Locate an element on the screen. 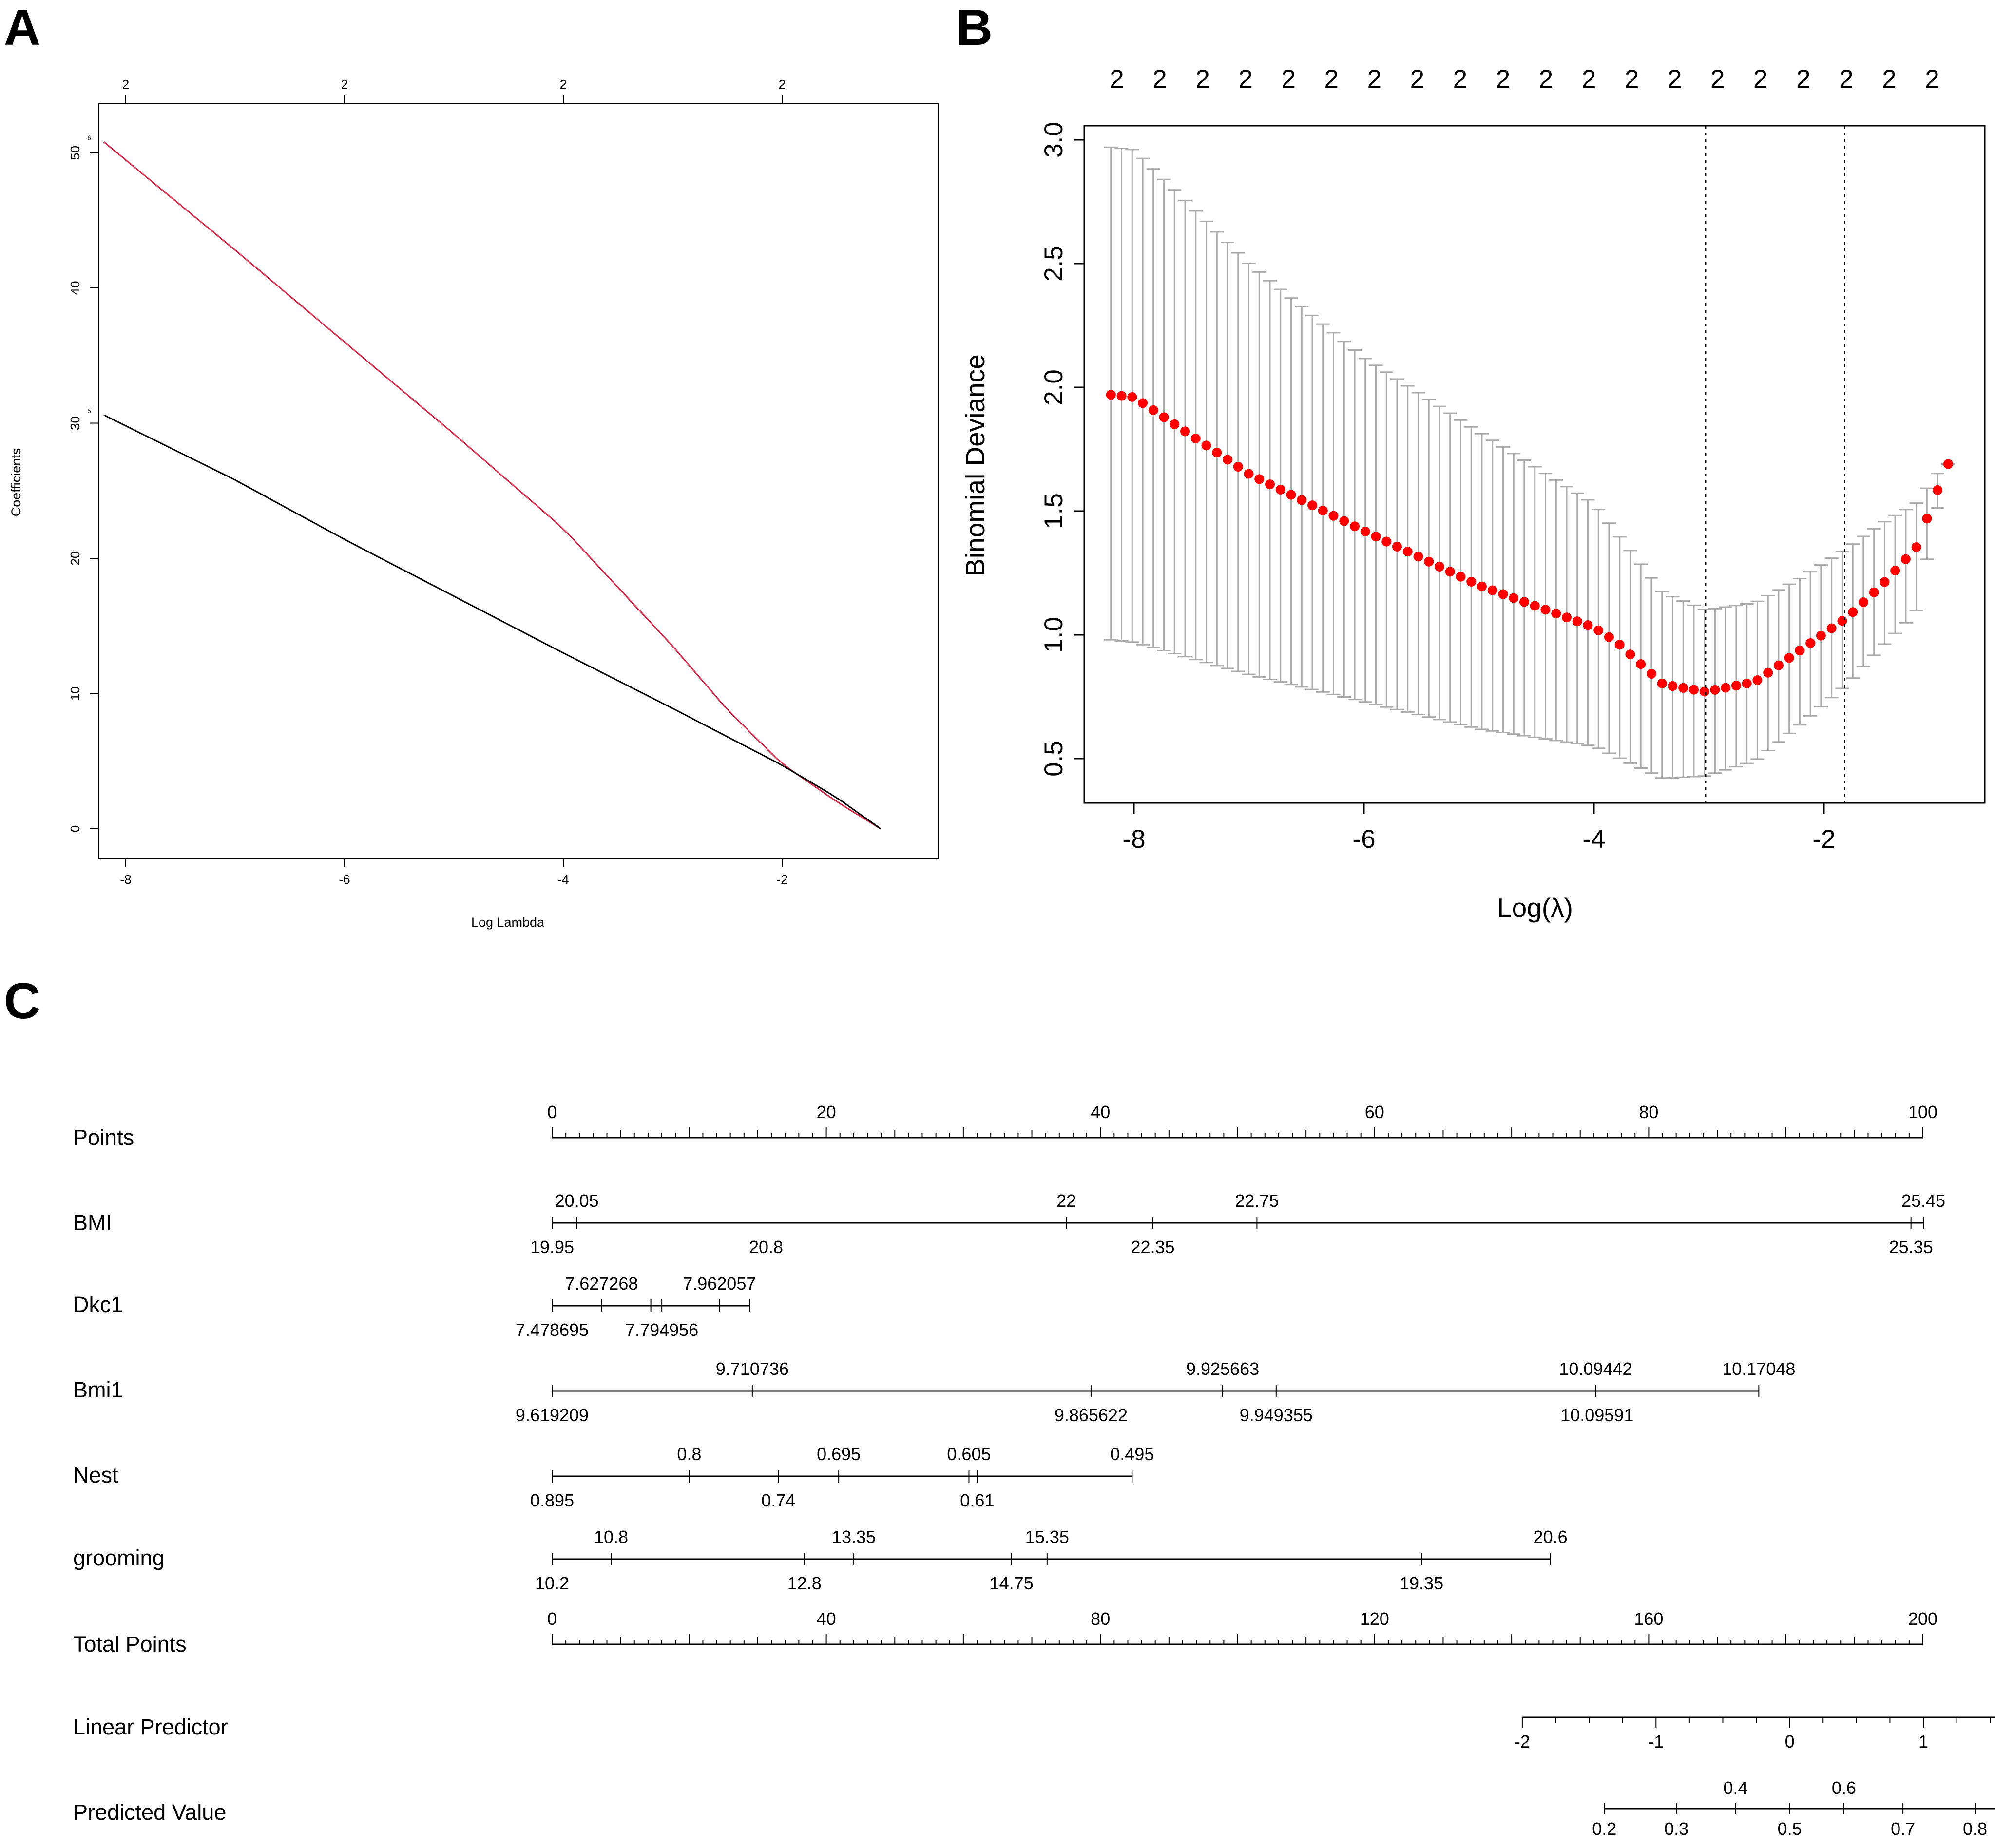 Image resolution: width=1995 pixels, height=1848 pixels. nomogram-lp-tick-label: 0 is located at coordinates (1790, 1742).